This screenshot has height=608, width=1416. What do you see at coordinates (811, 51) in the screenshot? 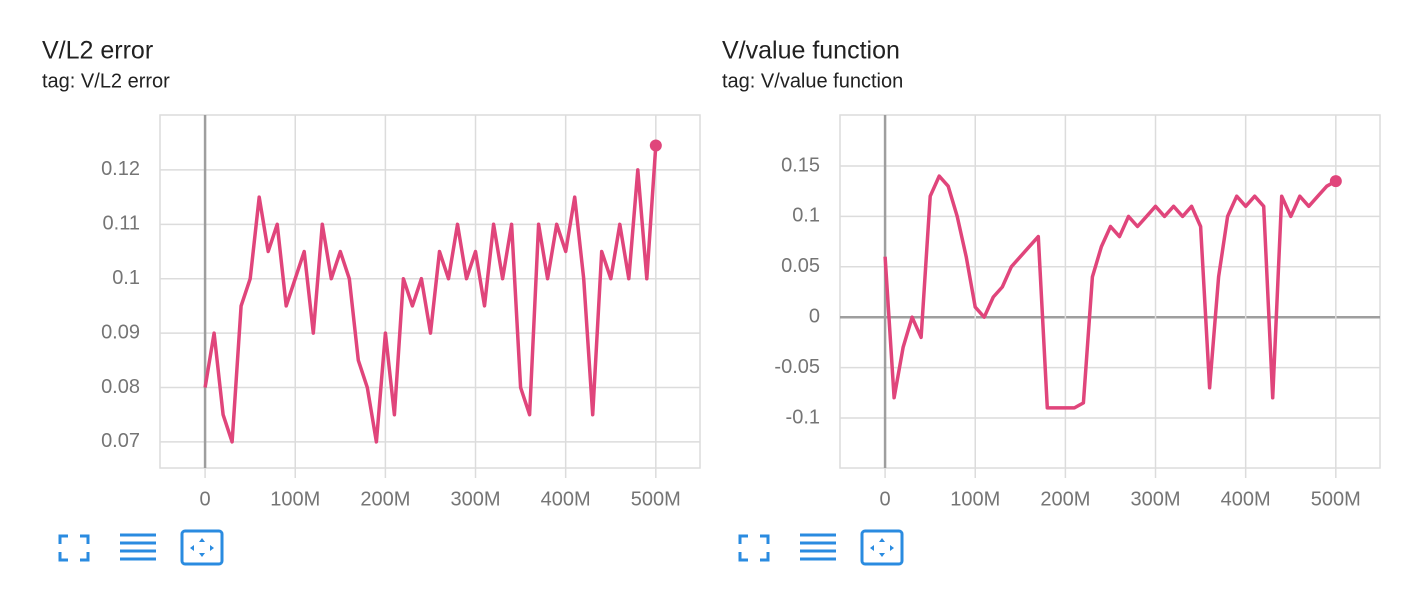
I see `chart-title: V/value function` at bounding box center [811, 51].